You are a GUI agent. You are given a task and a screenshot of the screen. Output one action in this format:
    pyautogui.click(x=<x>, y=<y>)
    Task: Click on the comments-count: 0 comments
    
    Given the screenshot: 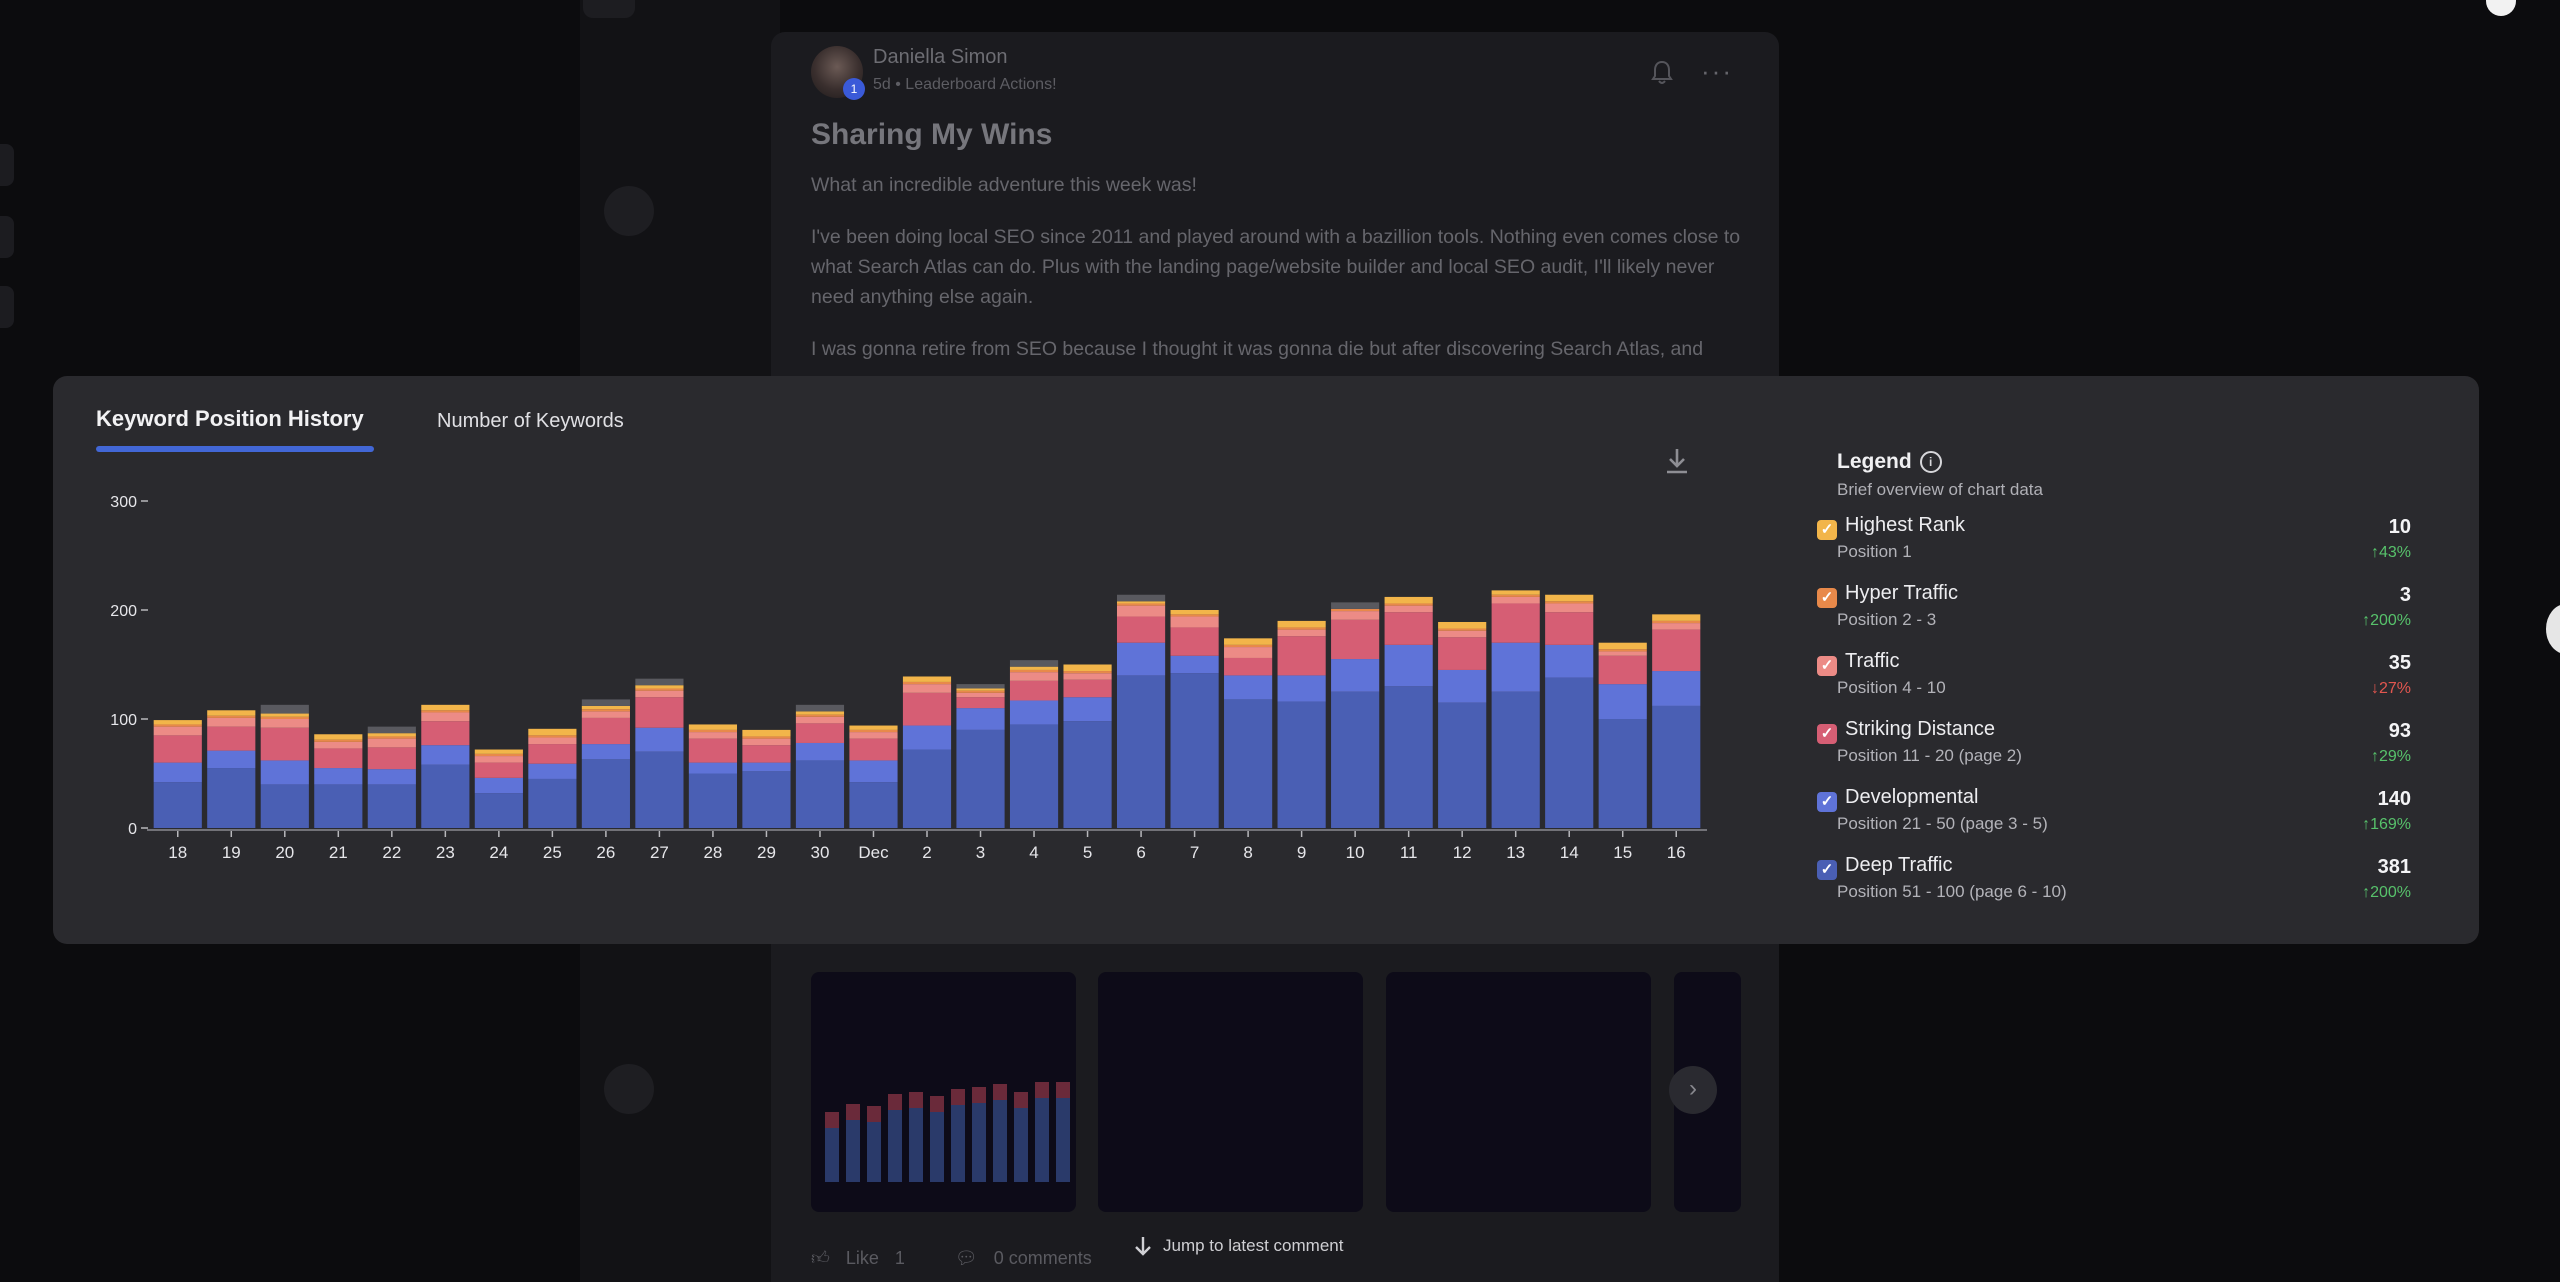 What is the action you would take?
    pyautogui.click(x=1042, y=1257)
    